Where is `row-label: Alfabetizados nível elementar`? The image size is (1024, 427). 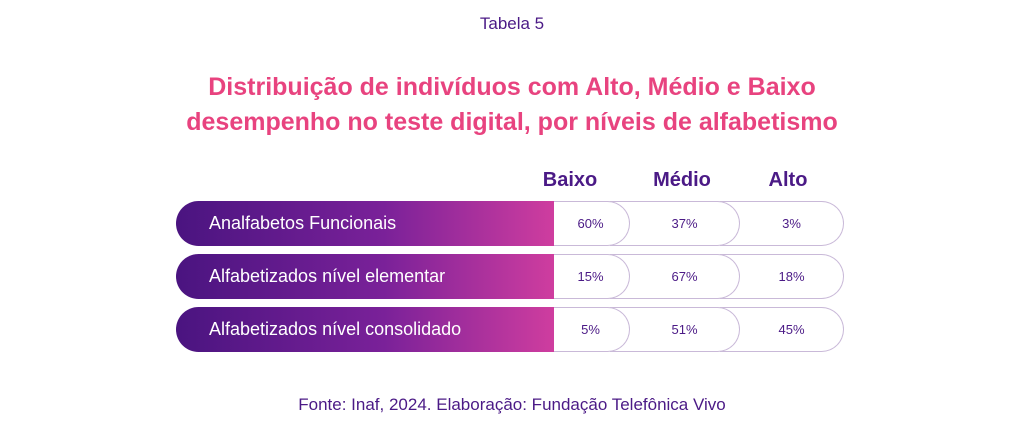 row-label: Alfabetizados nível elementar is located at coordinates (365, 276).